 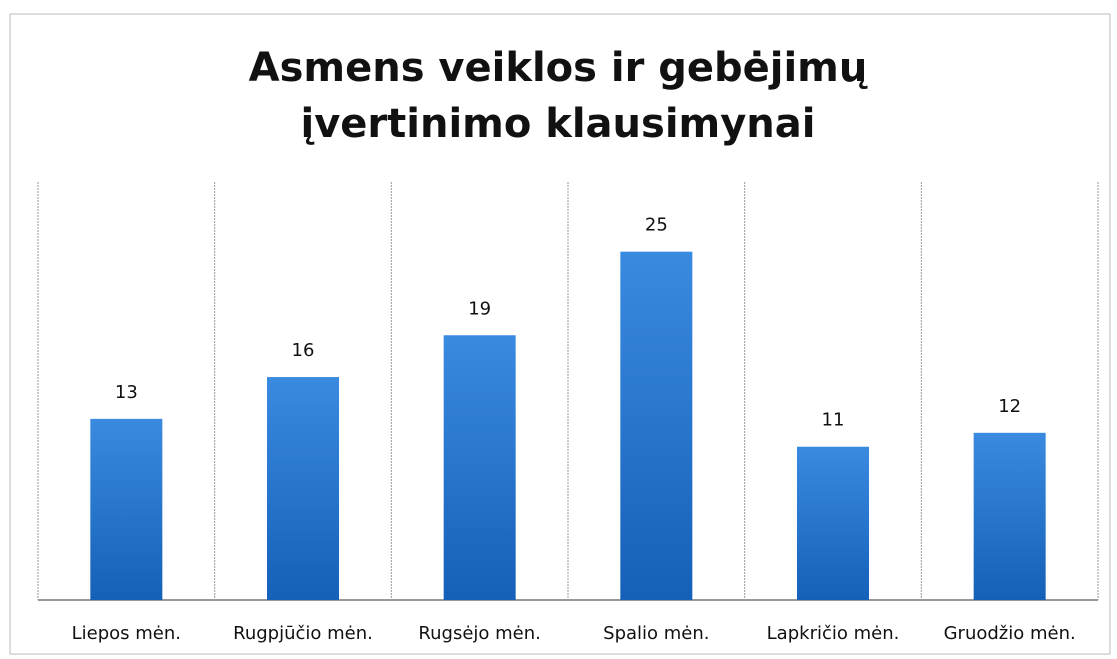 What do you see at coordinates (656, 225) in the screenshot?
I see `data-label: 25` at bounding box center [656, 225].